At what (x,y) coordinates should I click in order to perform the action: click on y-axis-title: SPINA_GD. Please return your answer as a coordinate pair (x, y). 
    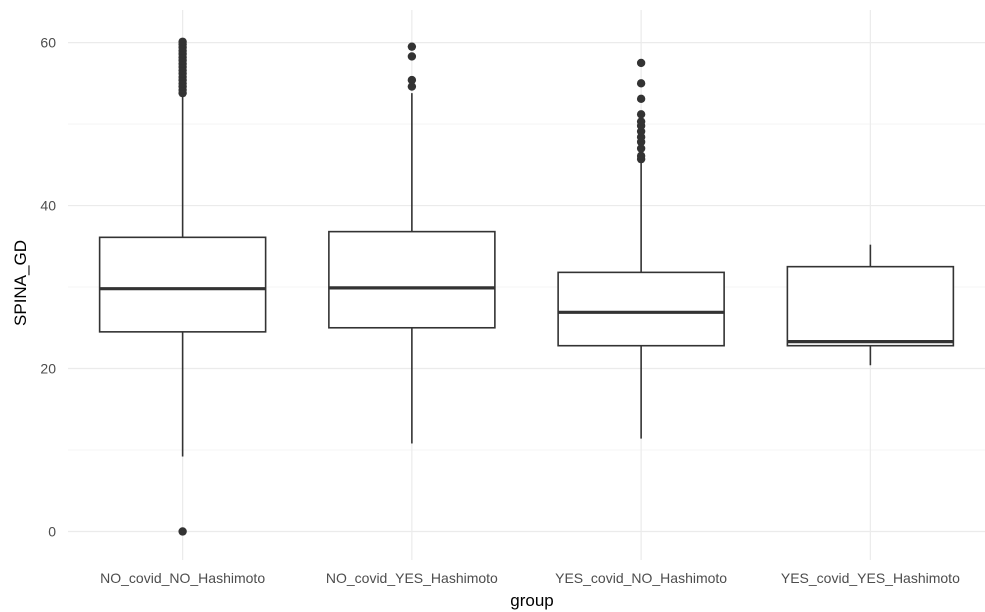
    Looking at the image, I should click on (20, 283).